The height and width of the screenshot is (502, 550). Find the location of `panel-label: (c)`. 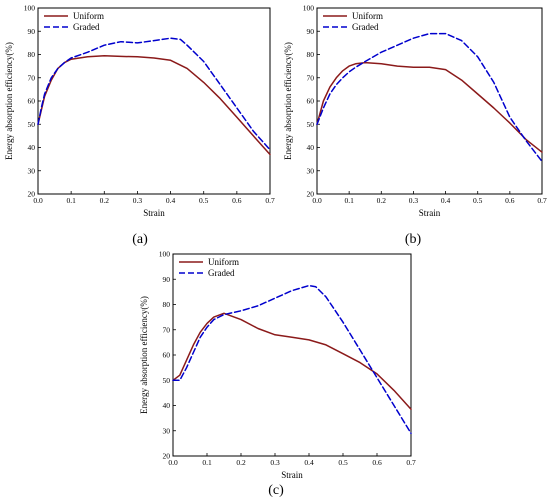

panel-label: (c) is located at coordinates (276, 490).